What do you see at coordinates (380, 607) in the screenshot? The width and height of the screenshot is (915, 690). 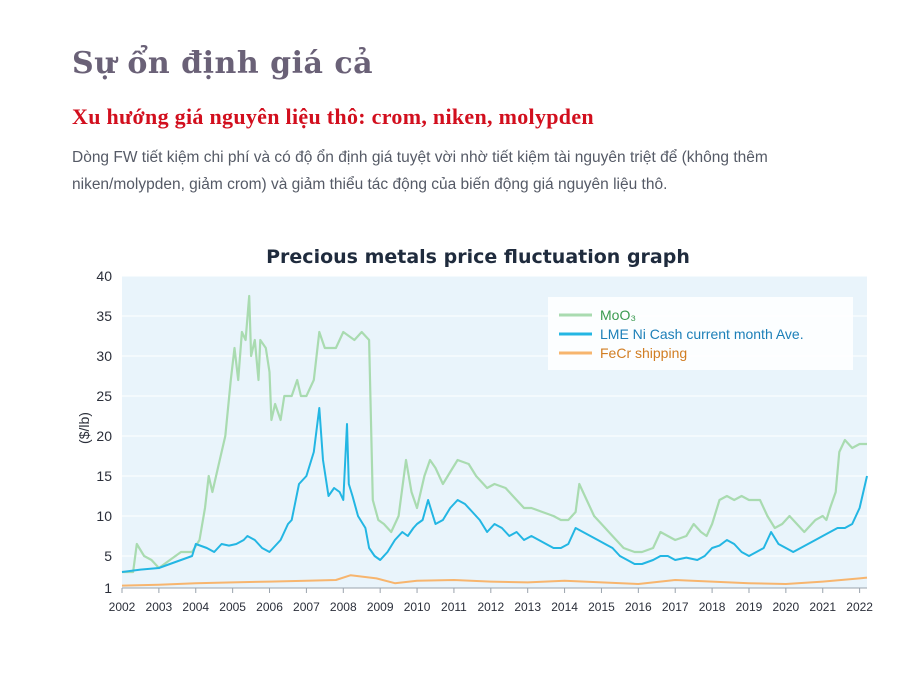 I see `x-tick-label: 2009` at bounding box center [380, 607].